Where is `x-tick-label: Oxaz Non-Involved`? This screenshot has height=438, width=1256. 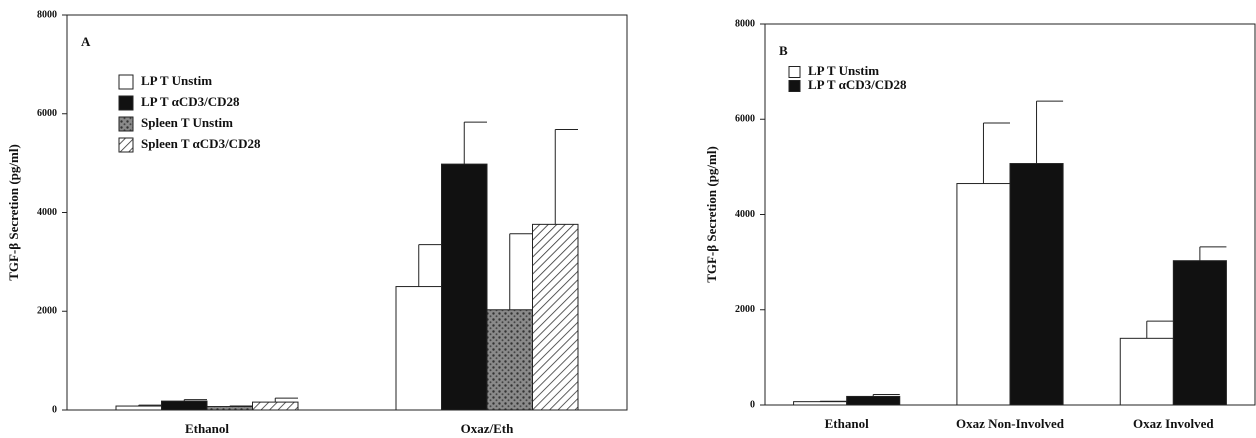
x-tick-label: Oxaz Non-Involved is located at coordinates (1010, 423).